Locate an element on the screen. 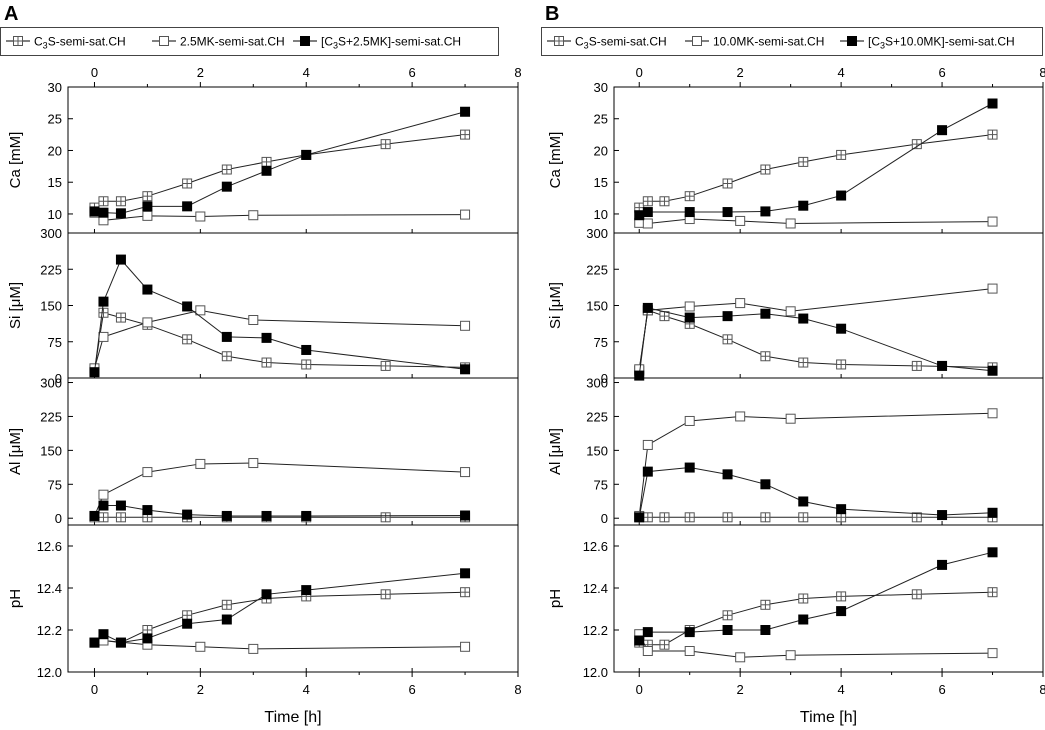 This screenshot has height=730, width=1045. bottom-x-axis: 0 2 4 6 8 Time [h] is located at coordinates (306, 699).